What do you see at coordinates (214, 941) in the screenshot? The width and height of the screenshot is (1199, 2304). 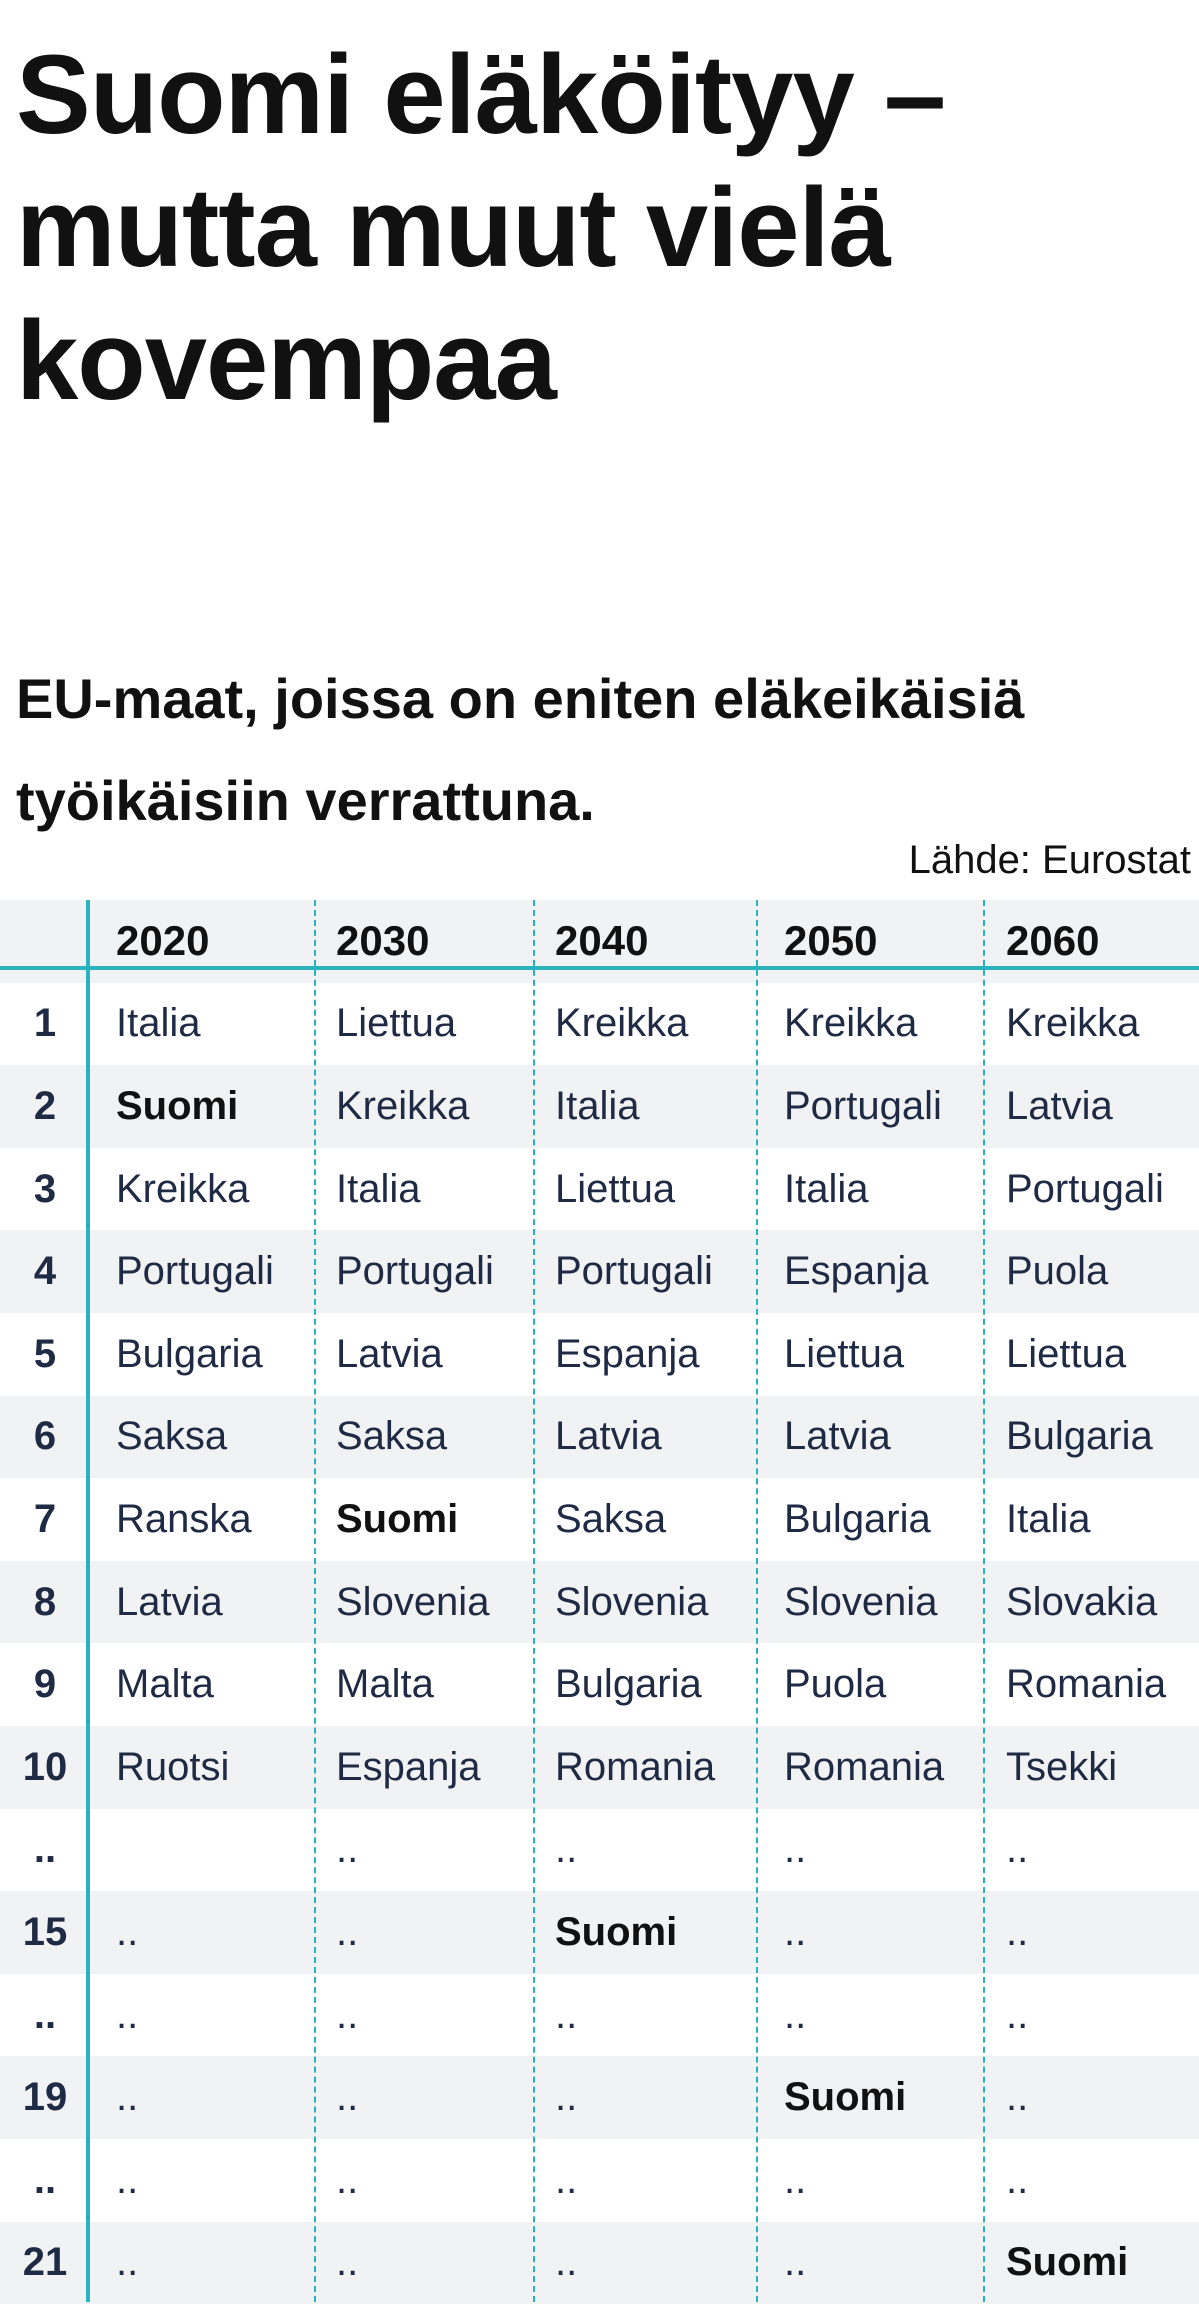 I see `header-year-2020: 2020` at bounding box center [214, 941].